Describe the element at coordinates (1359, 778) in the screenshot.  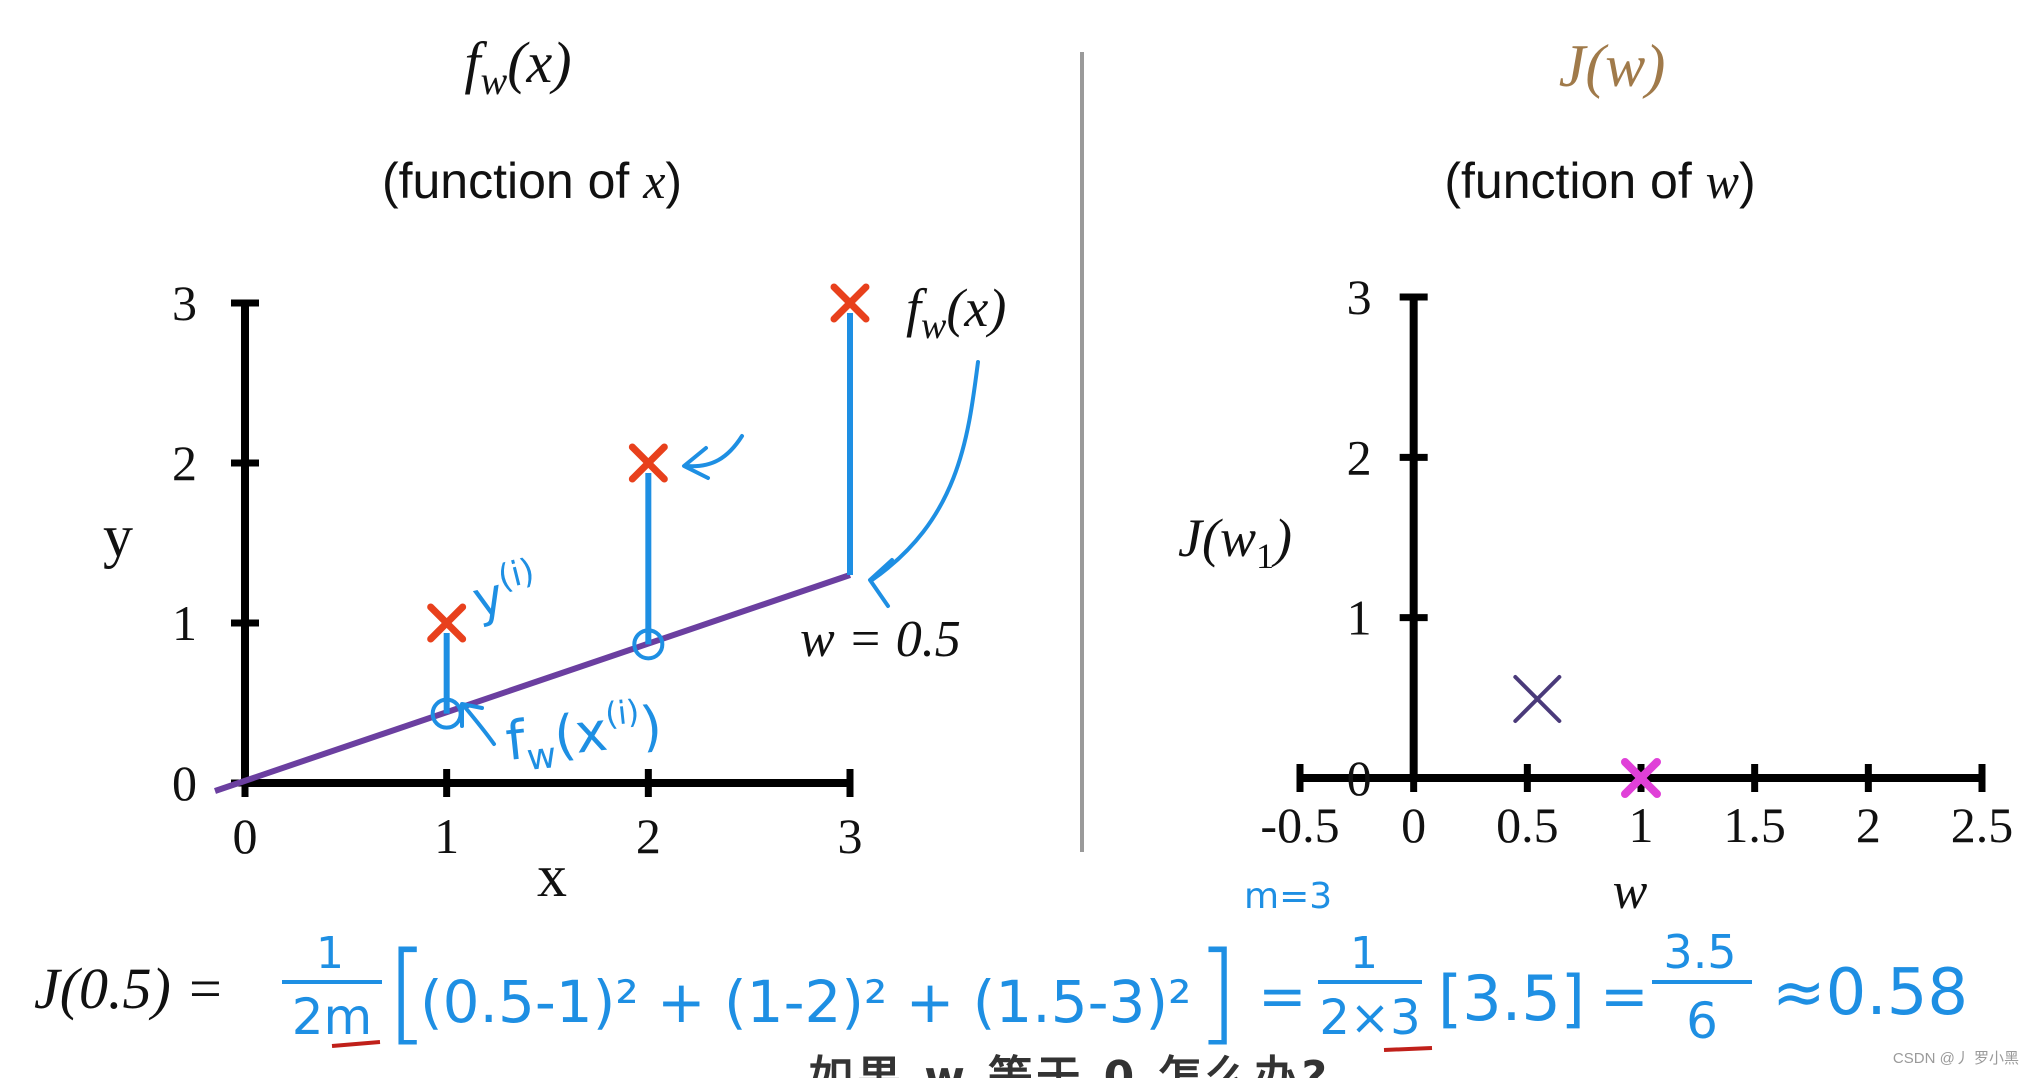
I see `right-y-tick-label: 0` at that location.